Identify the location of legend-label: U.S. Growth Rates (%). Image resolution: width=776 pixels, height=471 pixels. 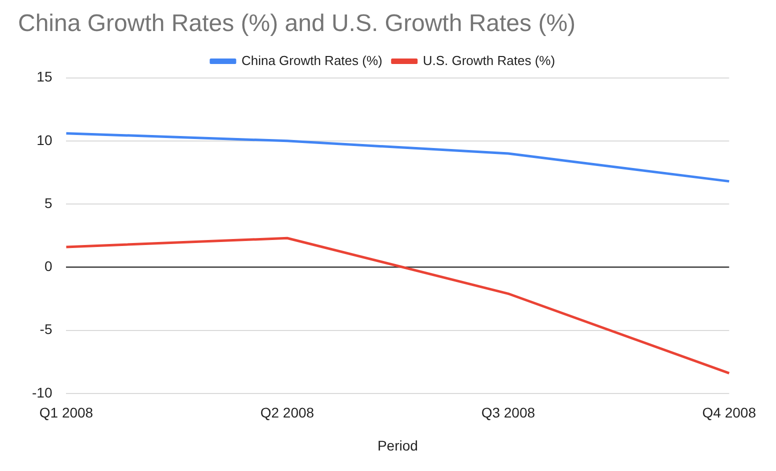
(489, 60).